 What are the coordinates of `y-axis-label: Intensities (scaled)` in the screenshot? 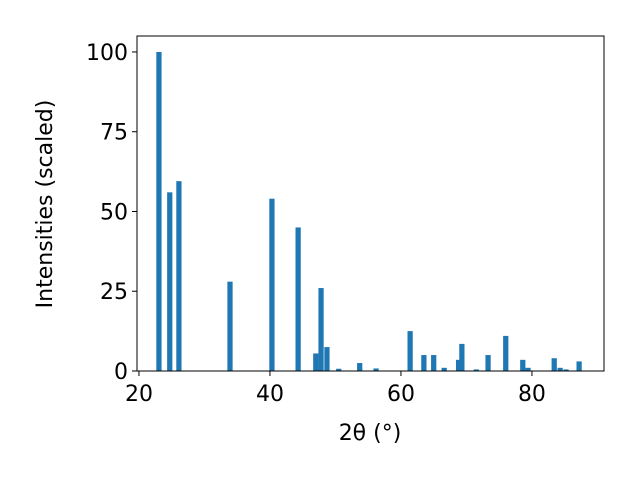 It's located at (45, 204).